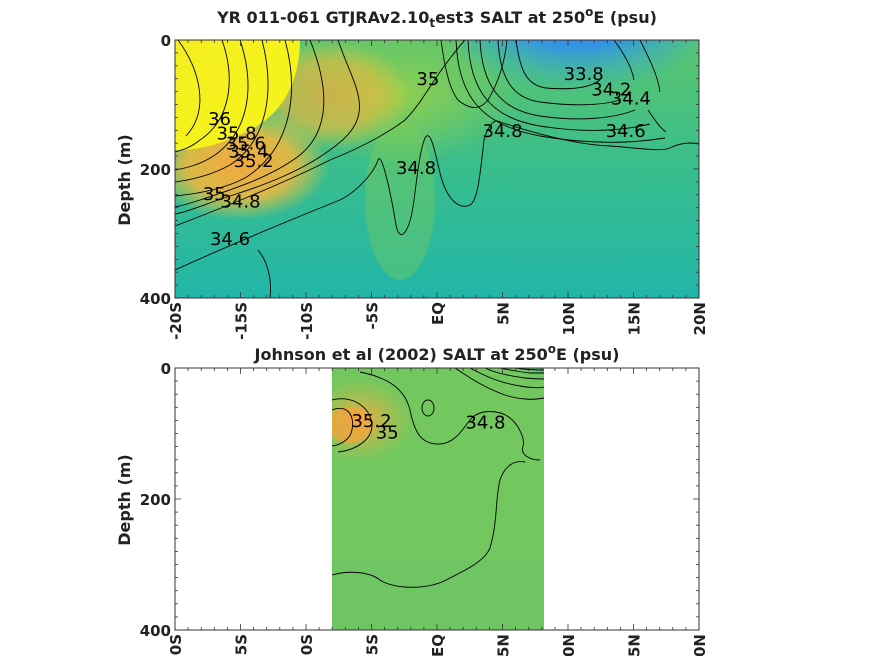 The image size is (875, 656). I want to click on top-contour-label: 35.2, so click(254, 161).